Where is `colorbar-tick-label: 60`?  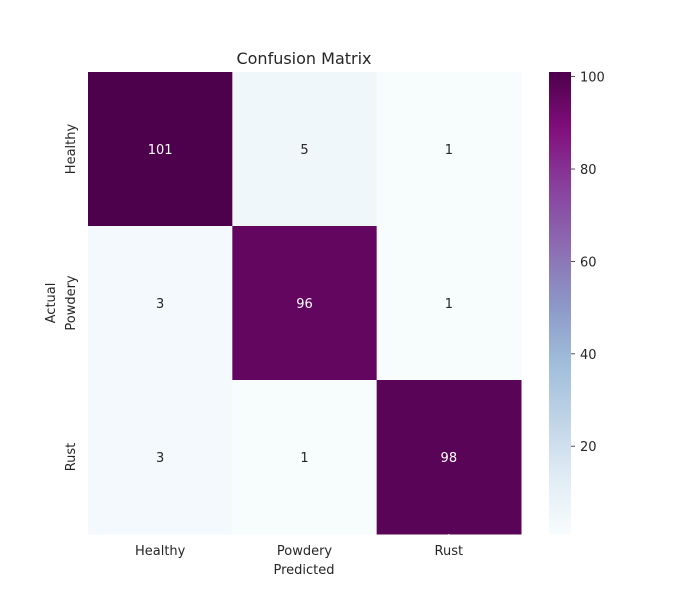 colorbar-tick-label: 60 is located at coordinates (588, 262).